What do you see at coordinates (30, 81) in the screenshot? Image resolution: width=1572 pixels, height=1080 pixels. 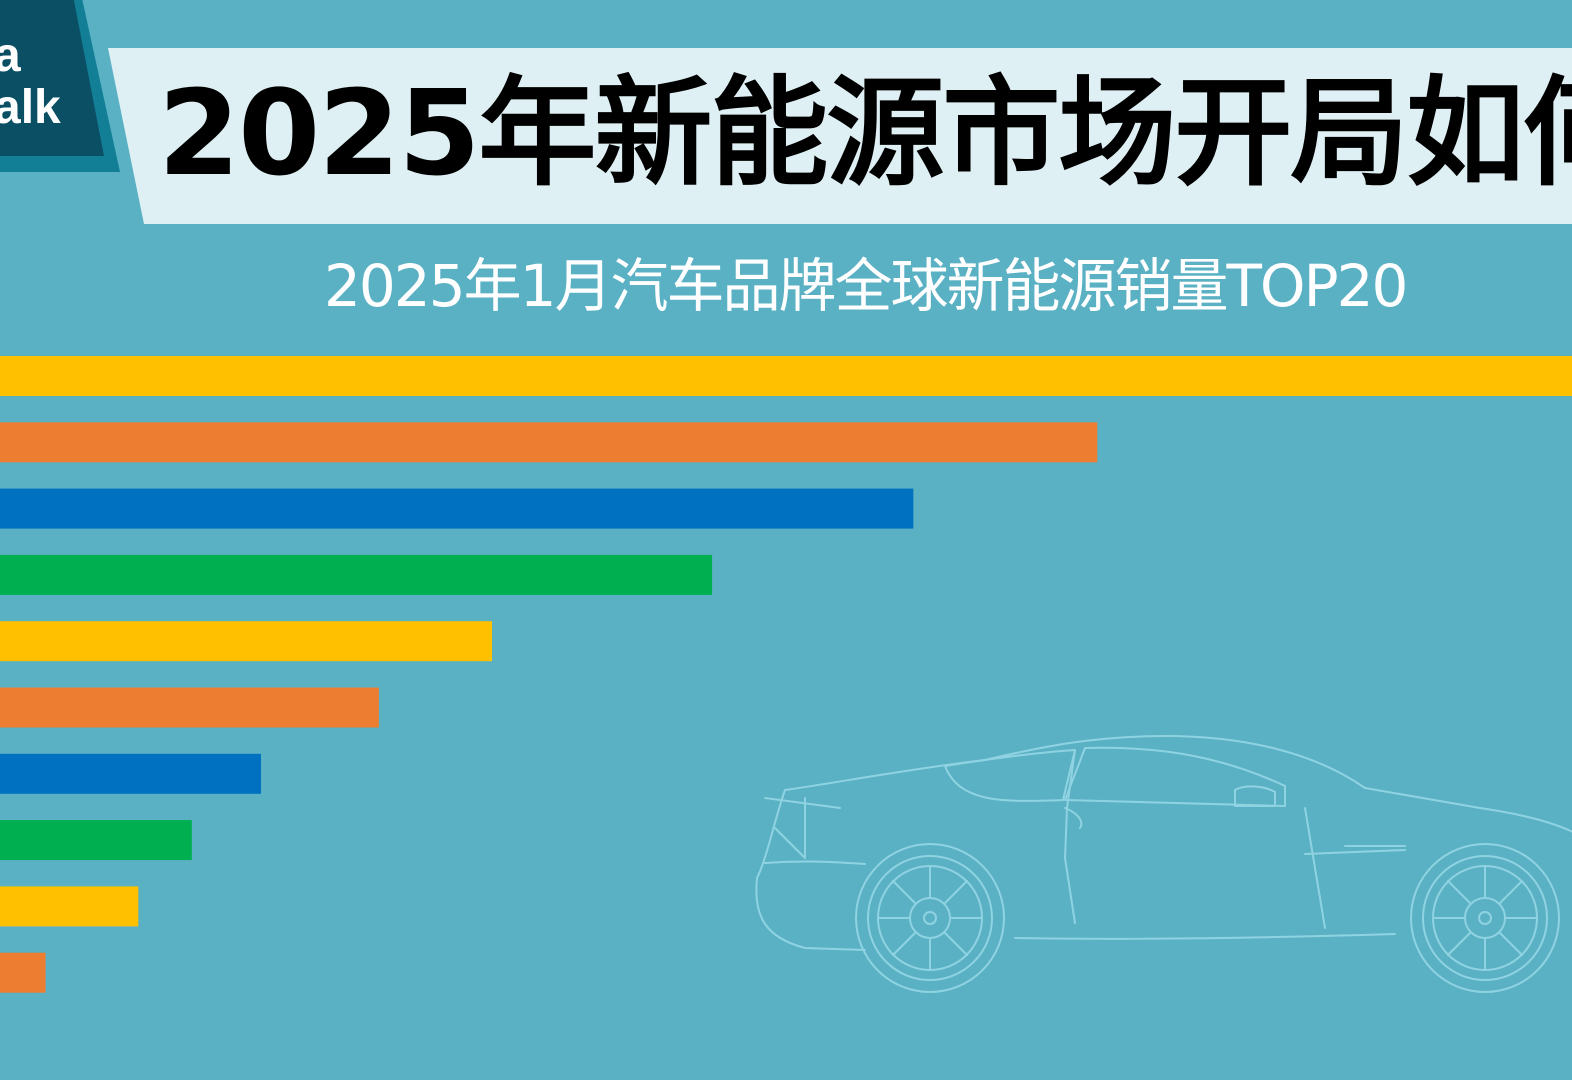 I see `logo-text: a alk` at bounding box center [30, 81].